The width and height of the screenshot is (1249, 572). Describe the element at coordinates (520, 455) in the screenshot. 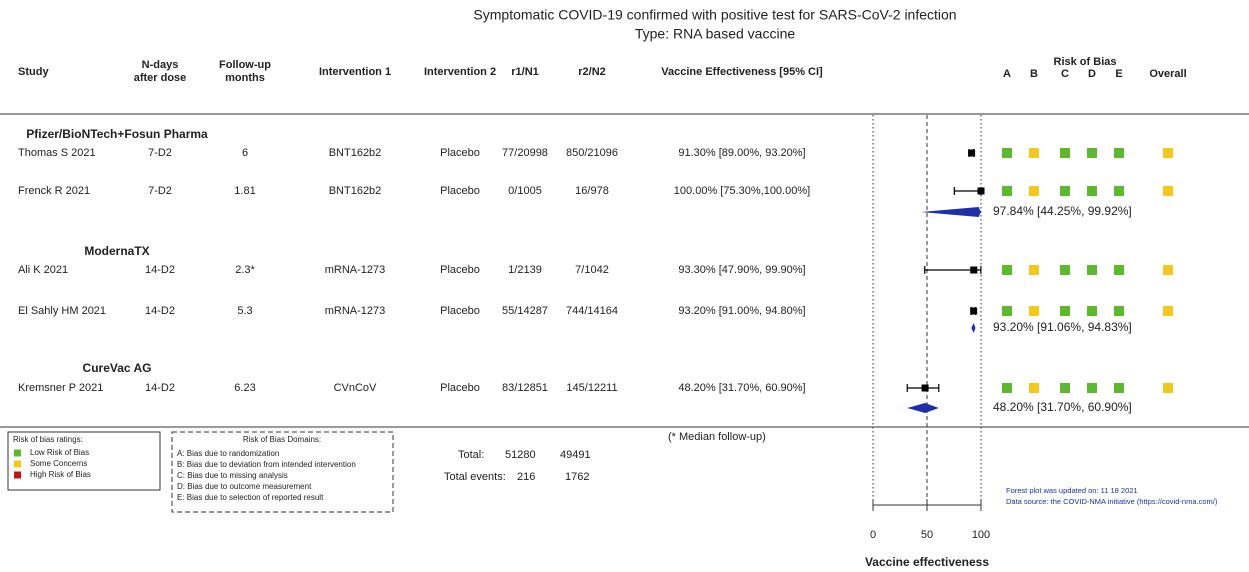

I see `total-value: 51280` at that location.